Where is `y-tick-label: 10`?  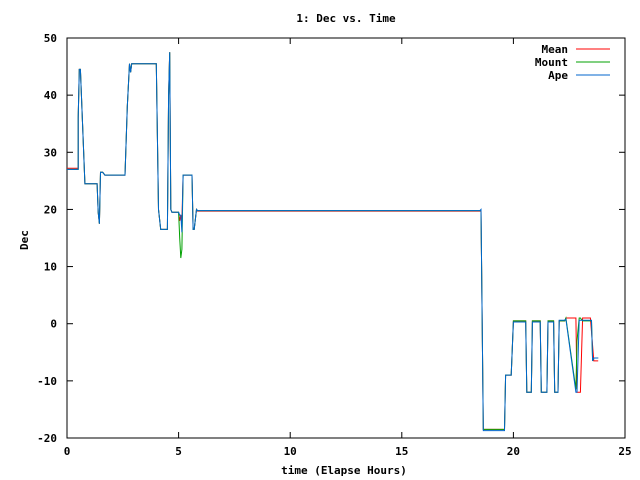
y-tick-label: 10 is located at coordinates (50, 267).